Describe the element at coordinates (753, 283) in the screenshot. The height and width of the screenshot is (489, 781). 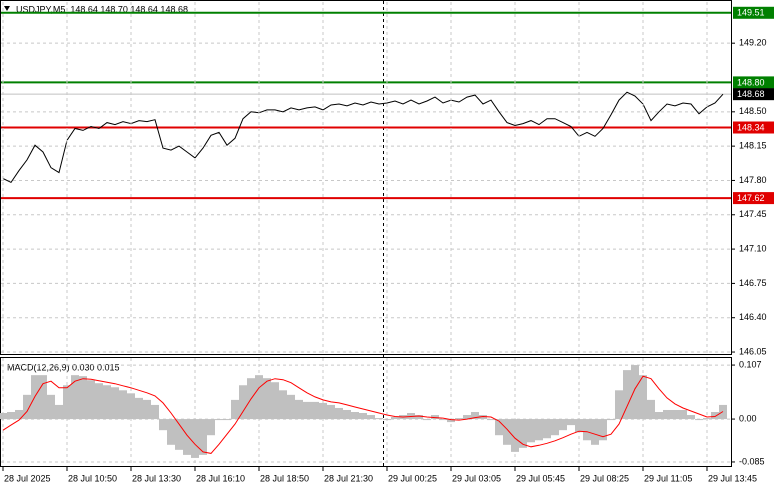
I see `y-tick-label: 146.75` at that location.